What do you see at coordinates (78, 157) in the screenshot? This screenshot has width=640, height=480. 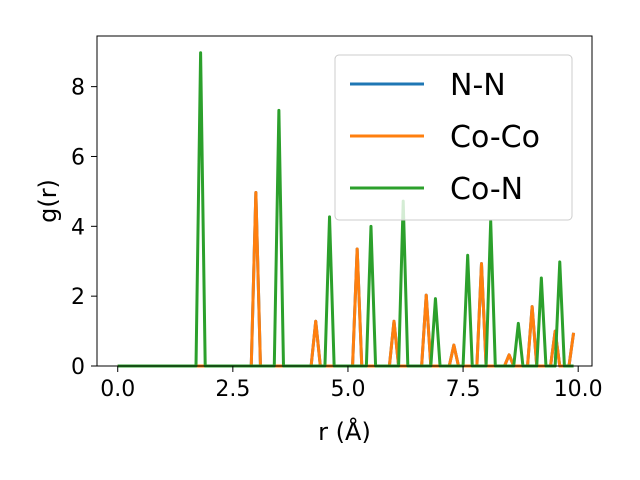 I see `y-tick-label: 6` at bounding box center [78, 157].